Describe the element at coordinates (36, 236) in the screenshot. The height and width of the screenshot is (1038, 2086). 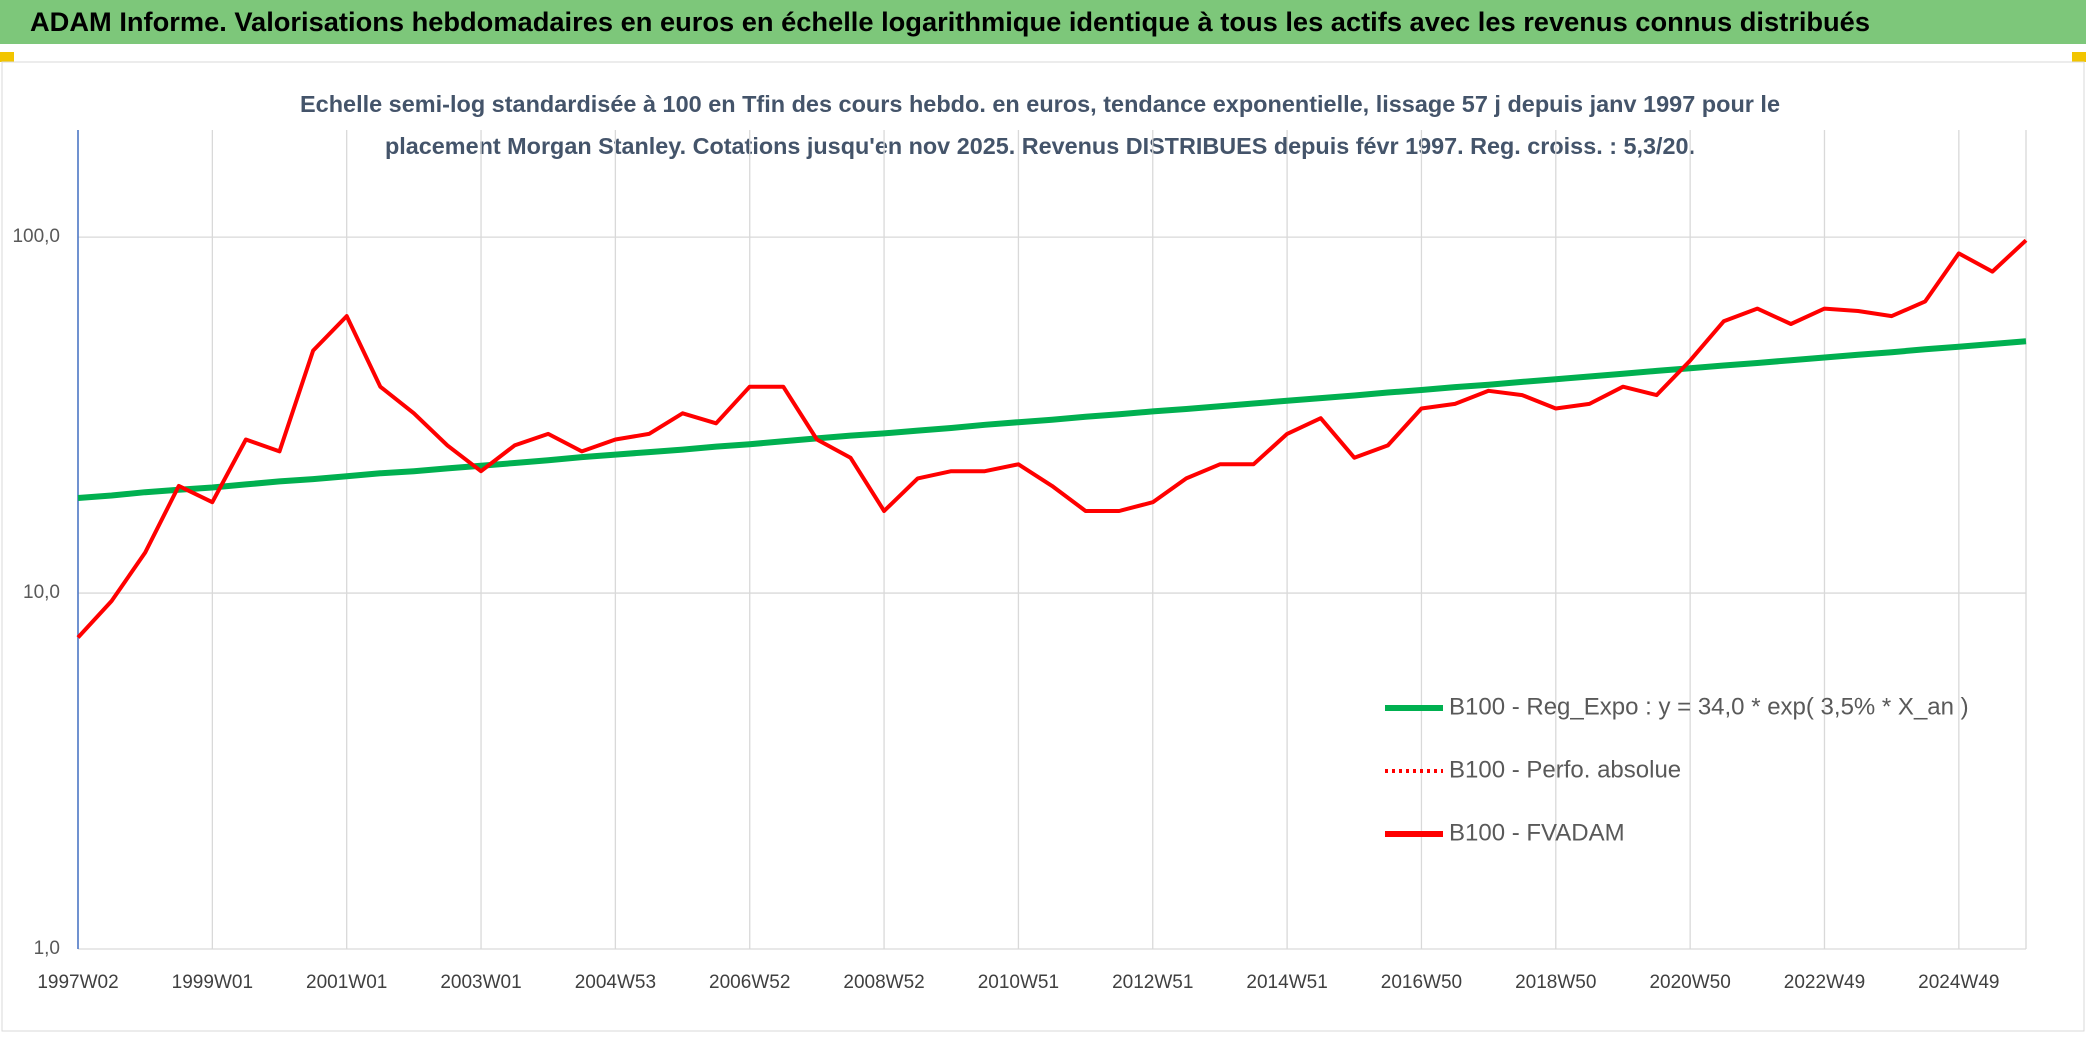
I see `y-tick-label: 100,0` at that location.